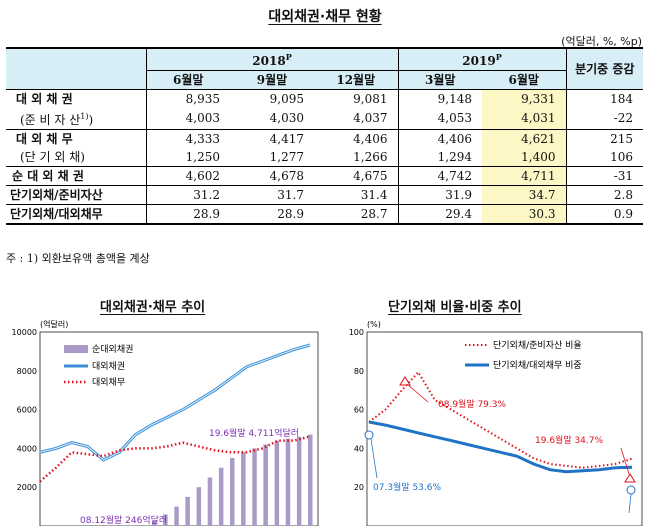  I want to click on legend-share: 단기외채/대외채무 비중, so click(537, 365).